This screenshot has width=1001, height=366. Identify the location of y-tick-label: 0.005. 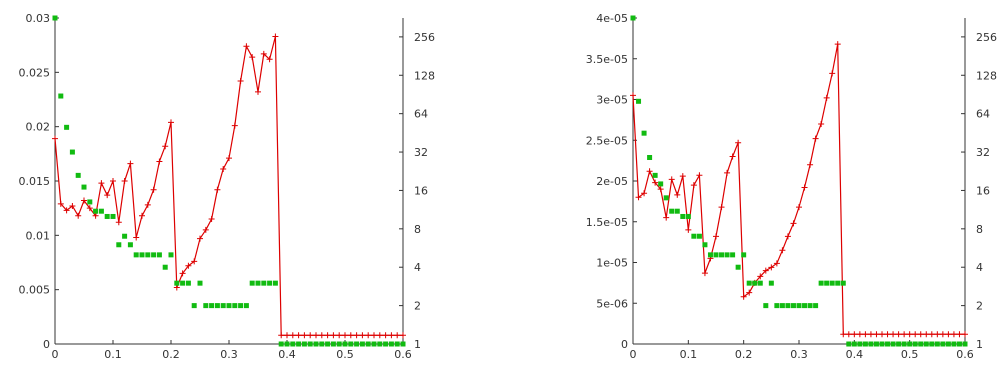
(35, 290).